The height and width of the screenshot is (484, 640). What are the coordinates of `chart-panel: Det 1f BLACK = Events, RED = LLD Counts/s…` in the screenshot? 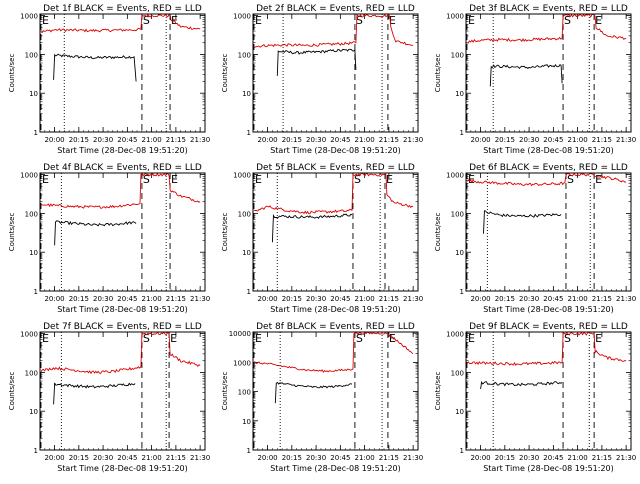 It's located at (109, 79).